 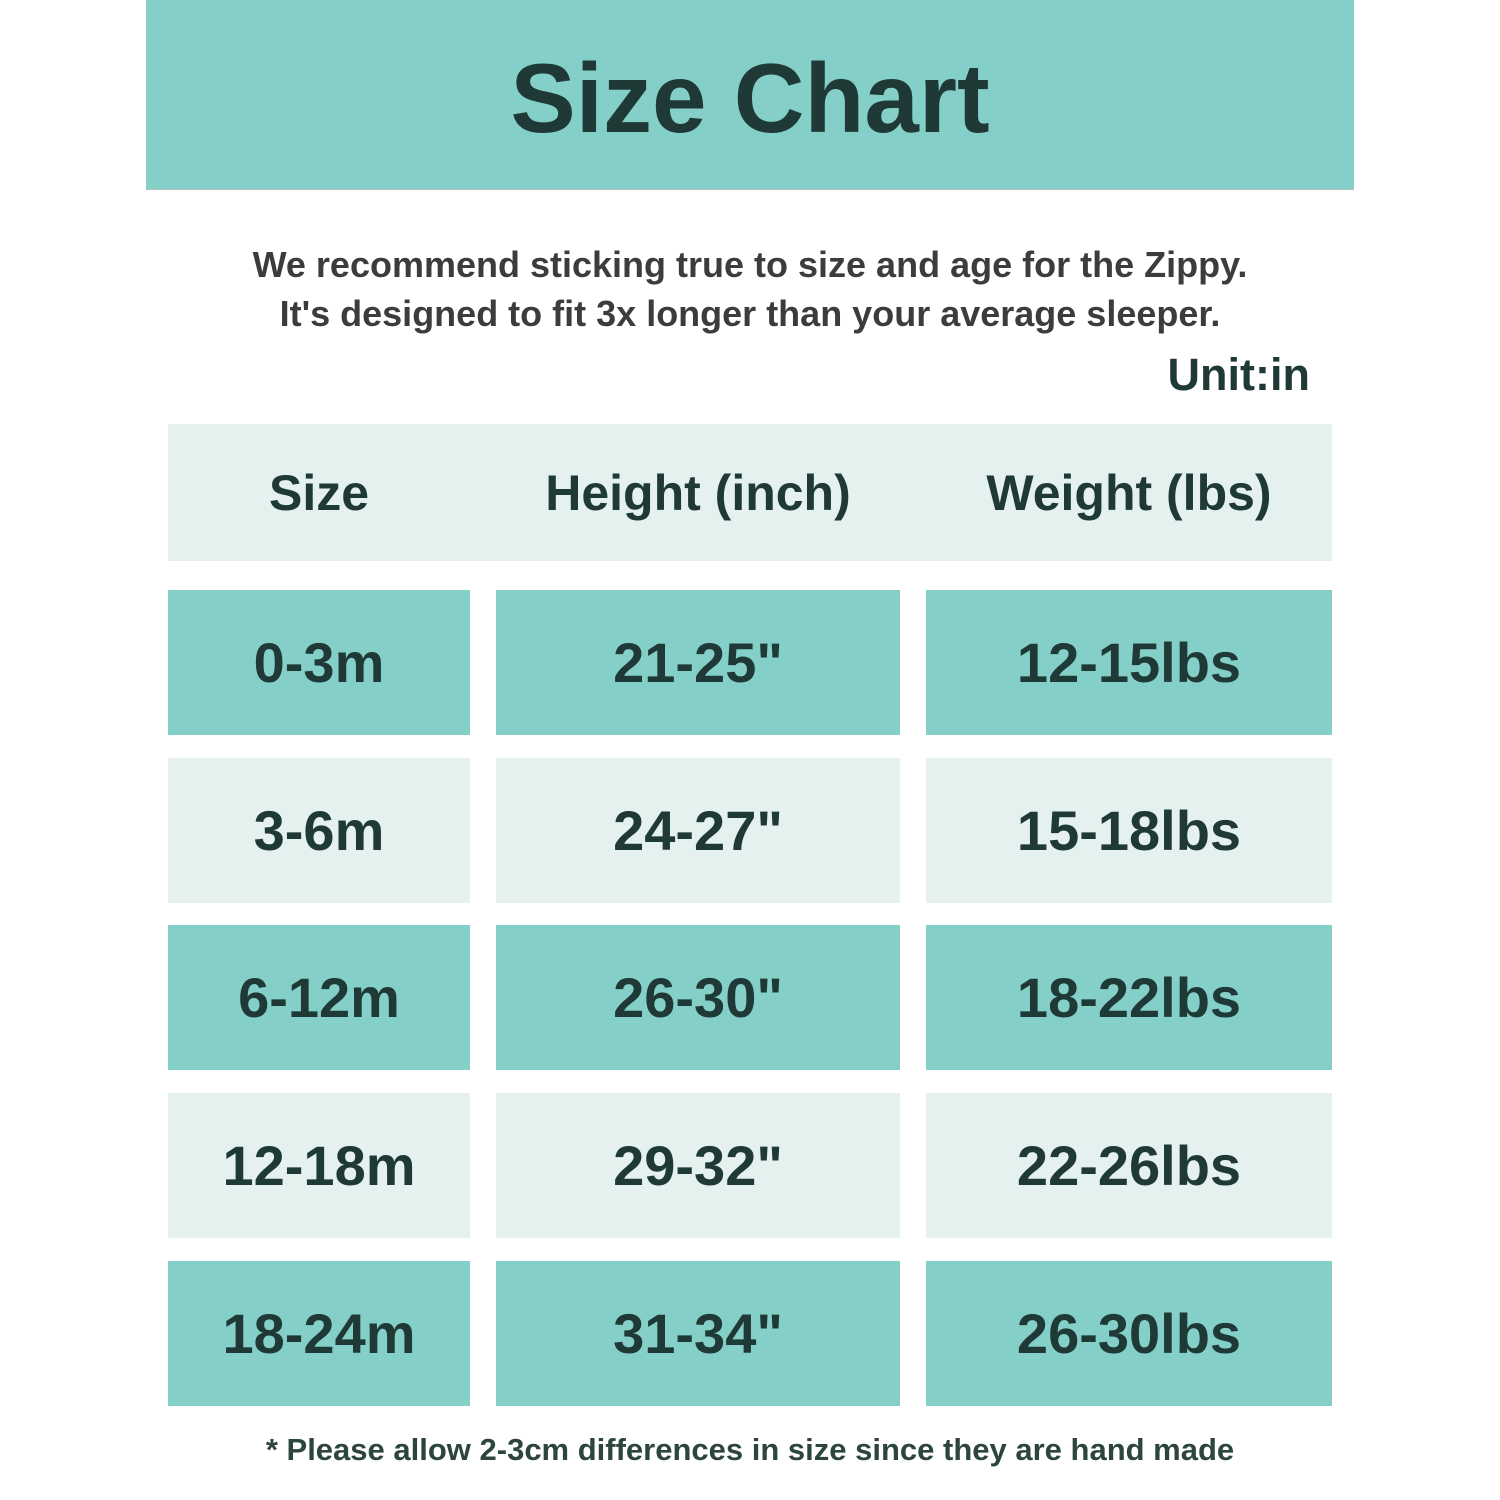 I want to click on cell-weight: 15-18lbs, so click(x=1129, y=830).